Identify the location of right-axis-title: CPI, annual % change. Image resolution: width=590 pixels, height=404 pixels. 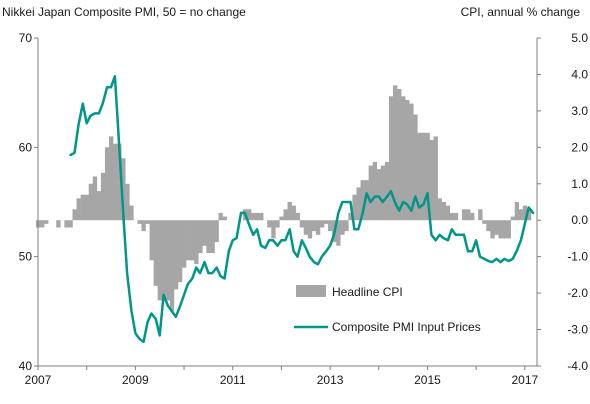
(521, 12).